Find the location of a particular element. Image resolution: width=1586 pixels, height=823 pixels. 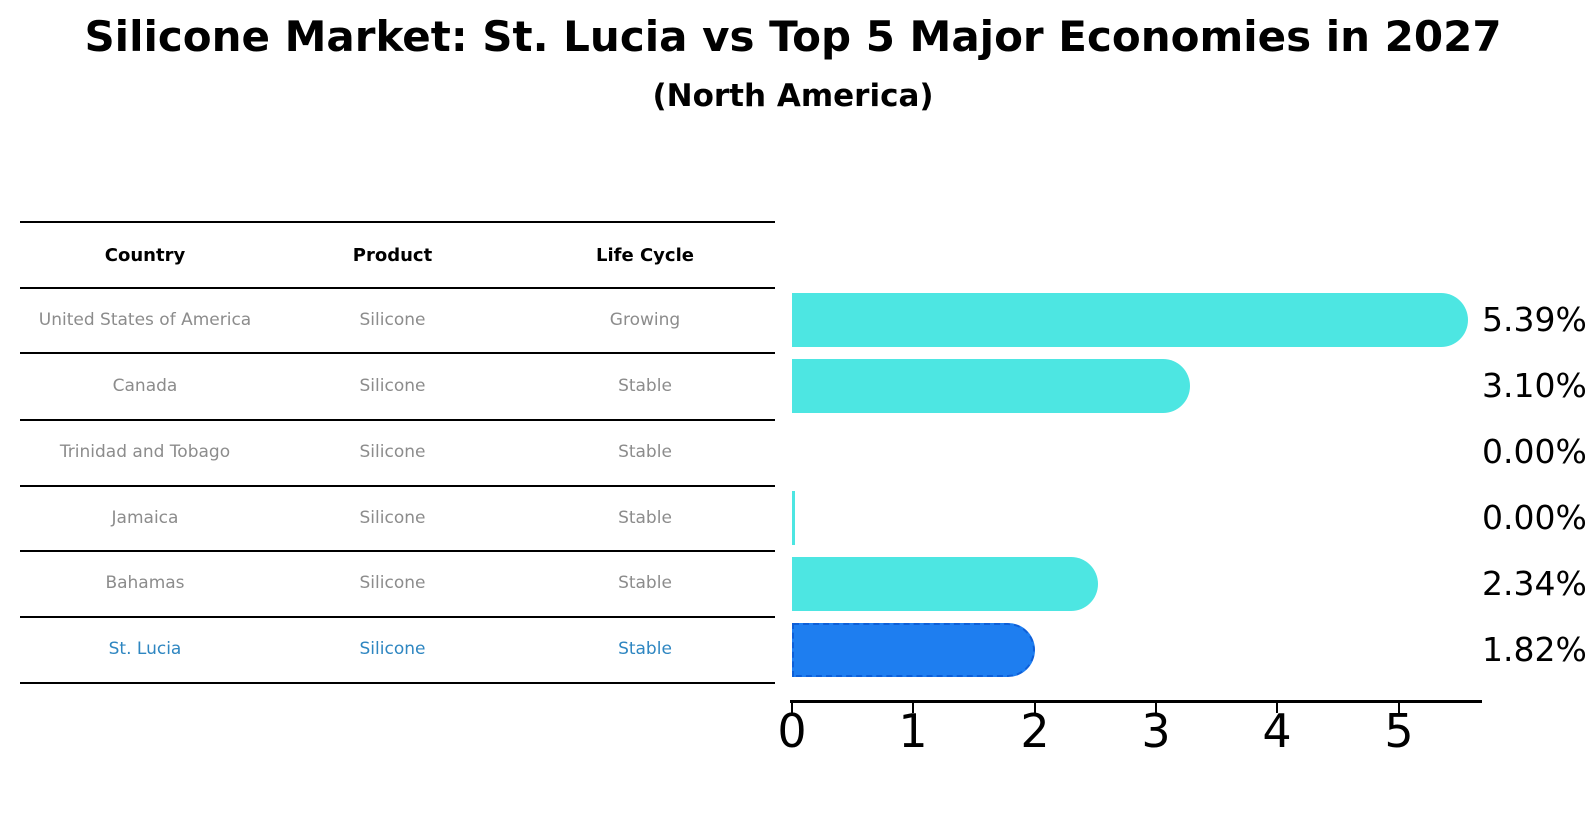

bar-united-states is located at coordinates (1130, 320).